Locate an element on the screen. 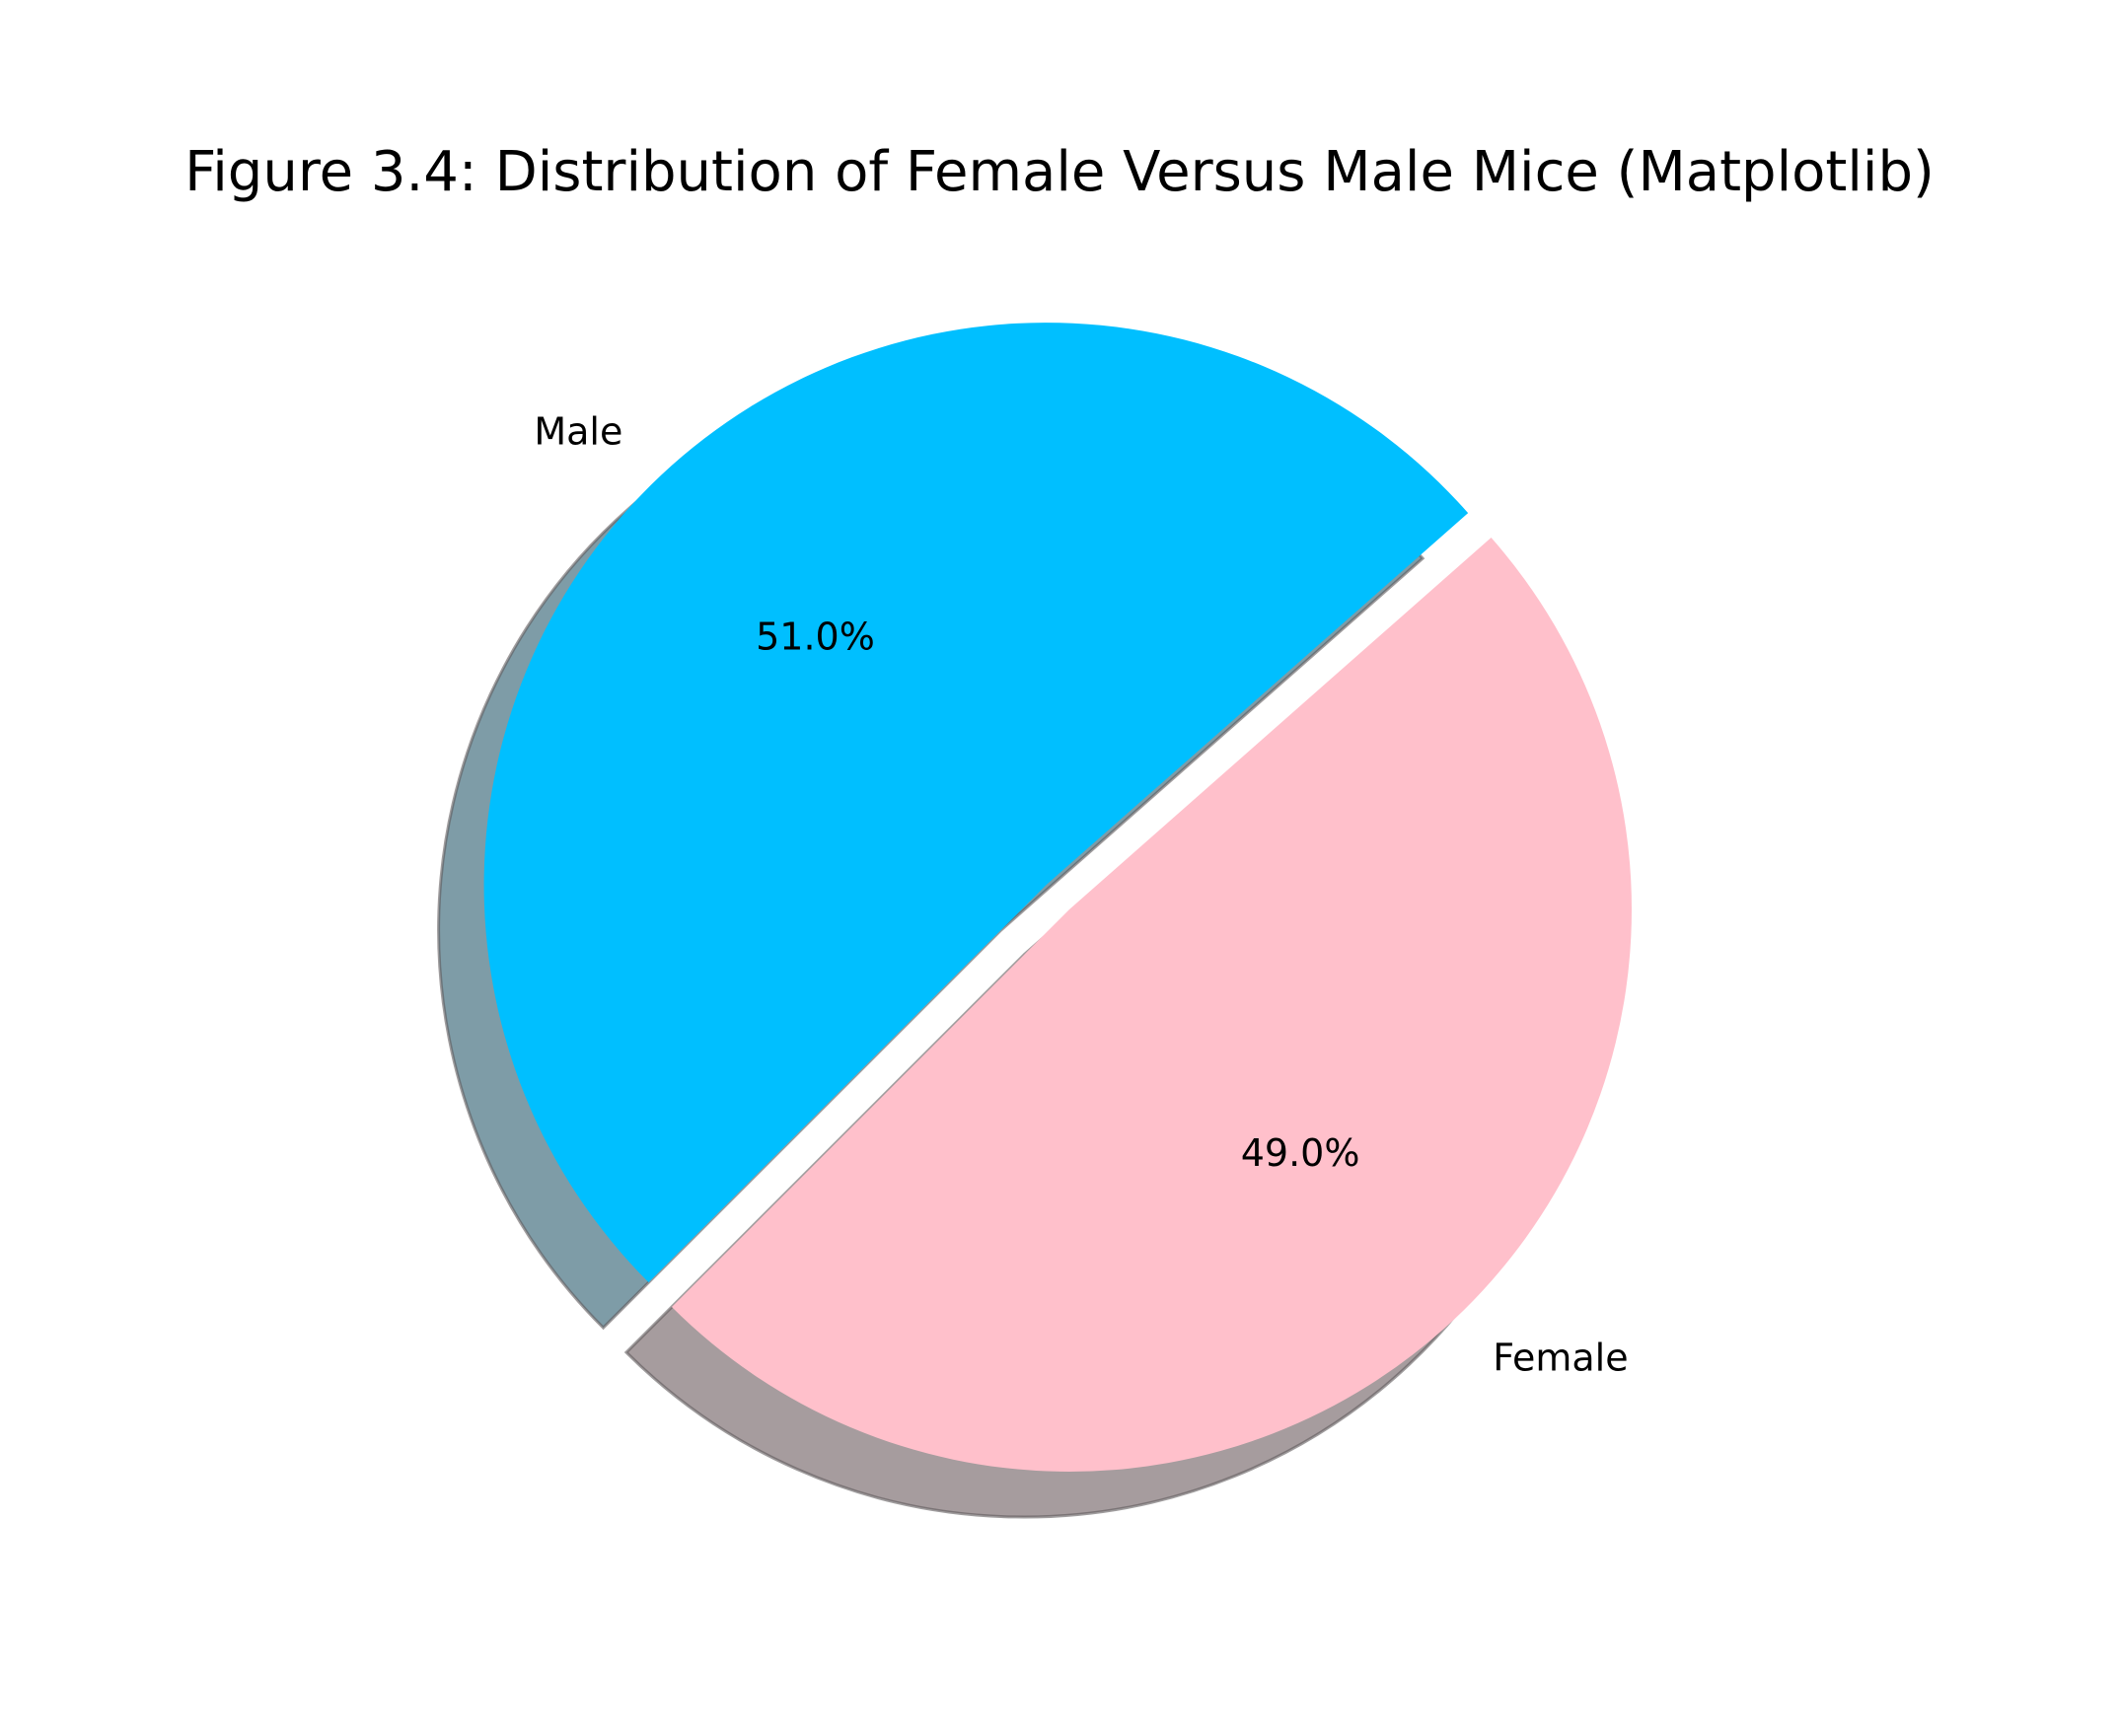  pct-label-male: 51.0% is located at coordinates (816, 636).